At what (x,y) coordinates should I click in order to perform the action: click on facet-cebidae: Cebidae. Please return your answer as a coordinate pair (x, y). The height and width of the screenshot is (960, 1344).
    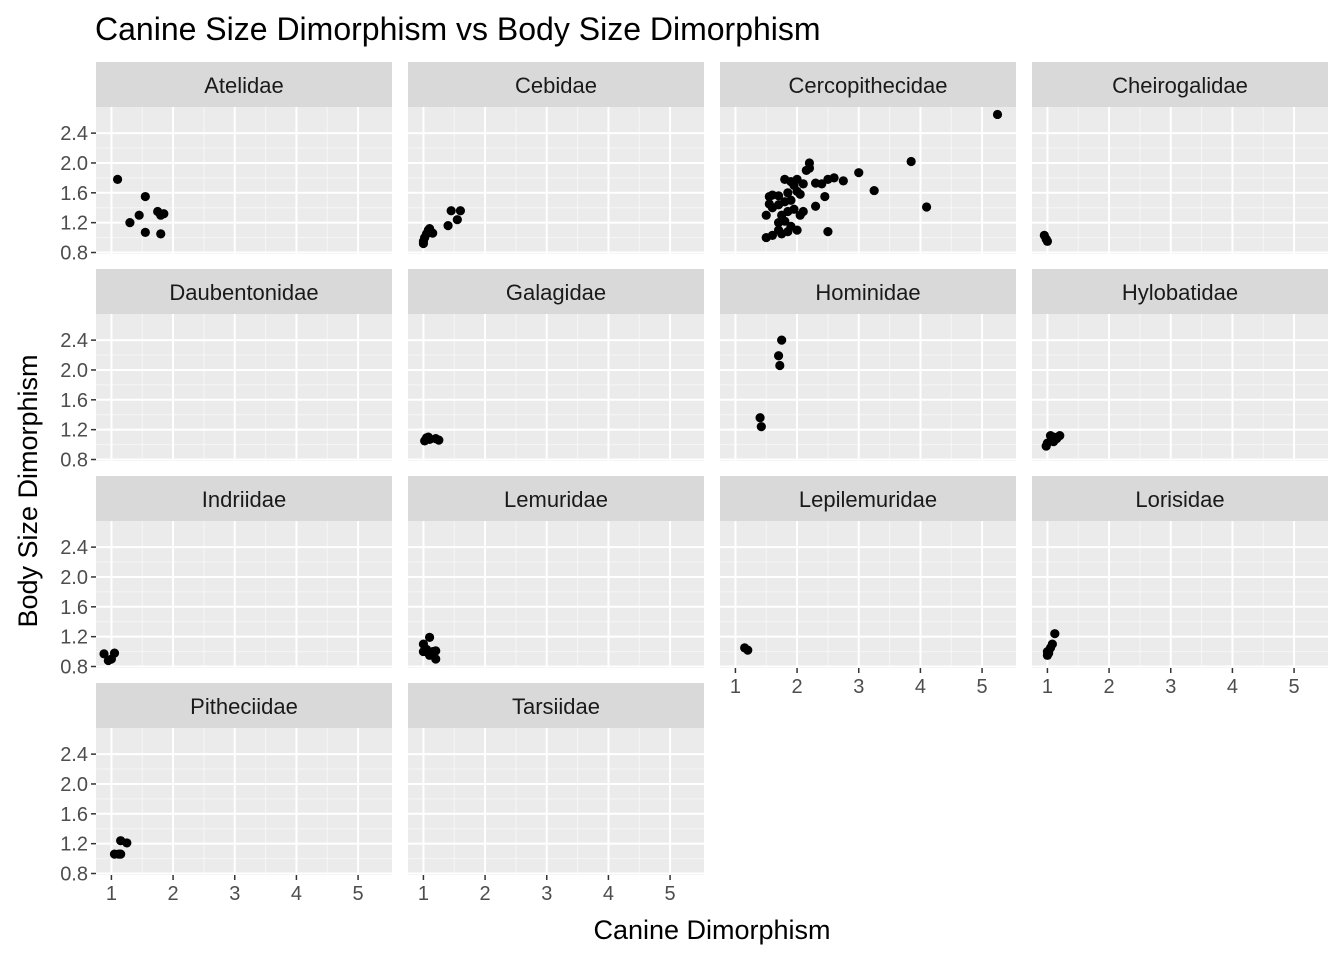
    Looking at the image, I should click on (556, 158).